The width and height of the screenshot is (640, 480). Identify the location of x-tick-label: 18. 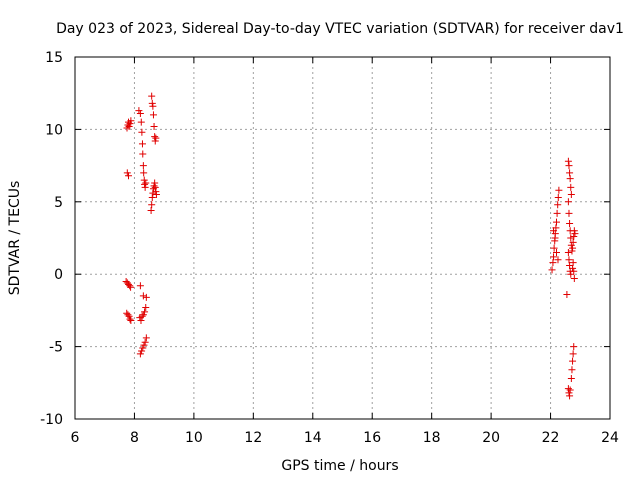
(432, 438).